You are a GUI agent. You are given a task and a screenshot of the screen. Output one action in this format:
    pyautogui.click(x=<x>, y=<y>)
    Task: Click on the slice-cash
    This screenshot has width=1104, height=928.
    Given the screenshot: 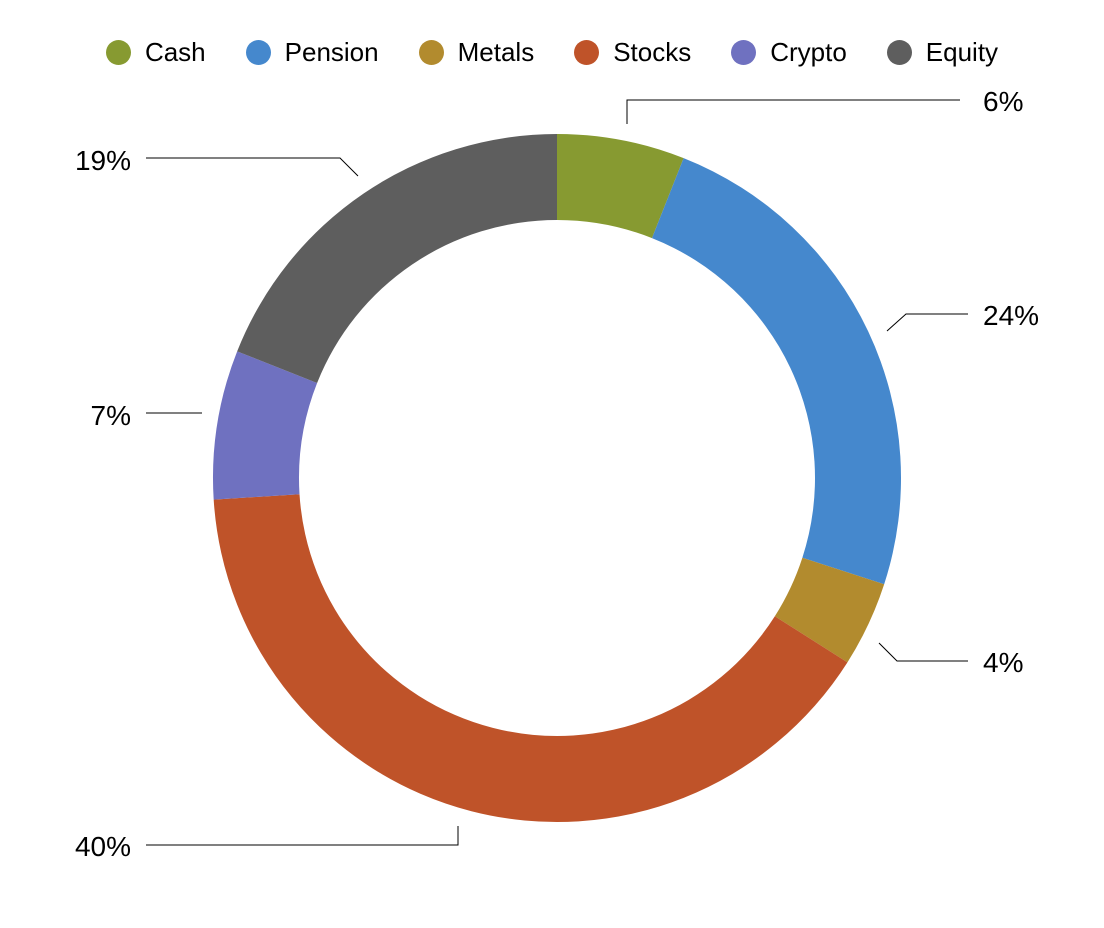 What is the action you would take?
    pyautogui.click(x=620, y=186)
    